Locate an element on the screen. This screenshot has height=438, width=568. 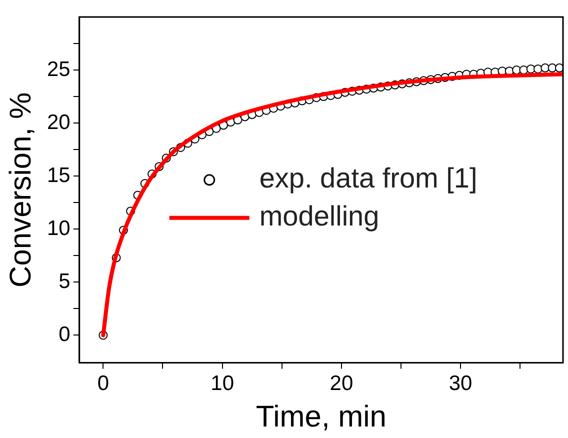
x-tick-label: 20 is located at coordinates (342, 384).